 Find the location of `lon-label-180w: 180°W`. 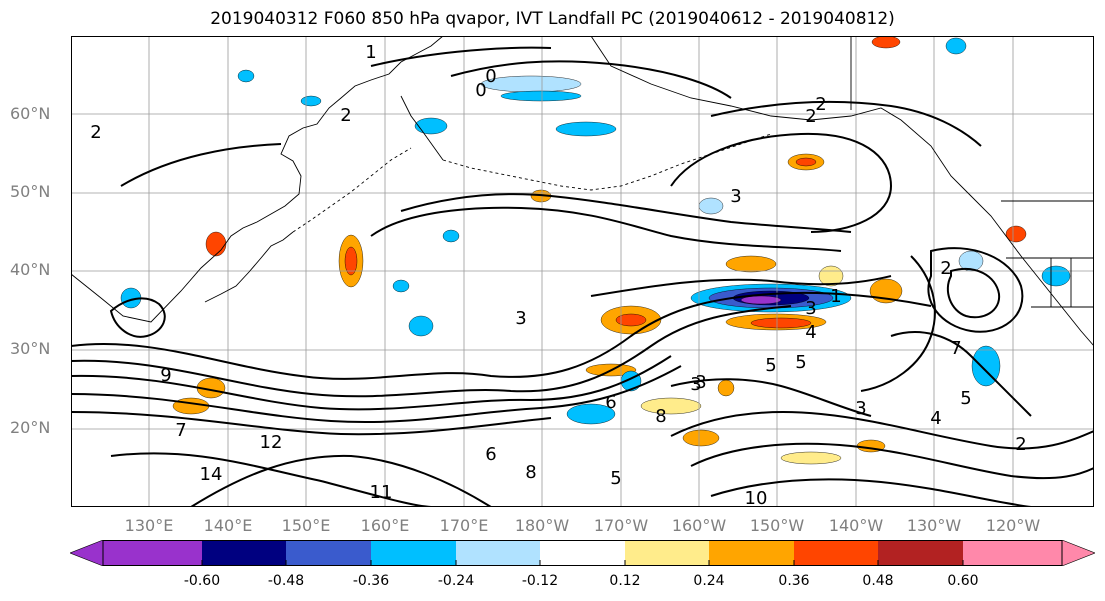

lon-label-180w: 180°W is located at coordinates (542, 525).